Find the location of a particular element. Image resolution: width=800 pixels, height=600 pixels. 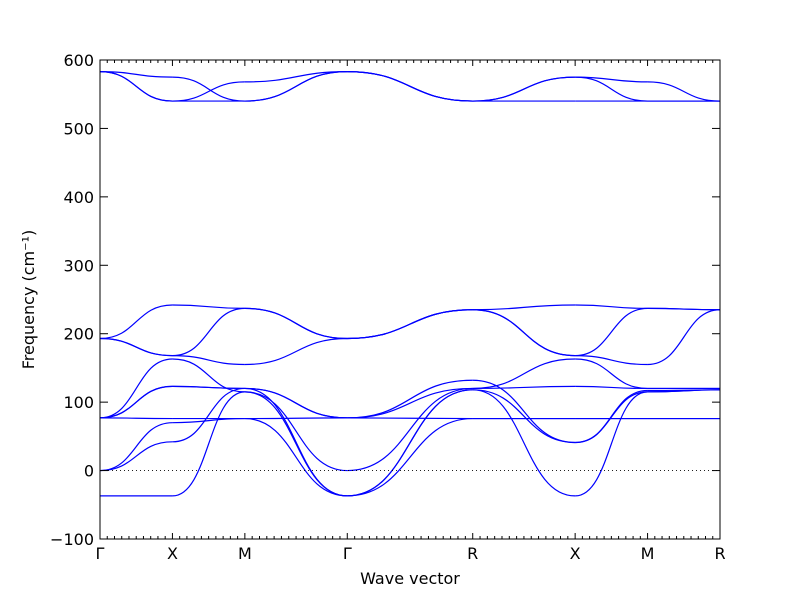

y-tick-label: 0 is located at coordinates (89, 471).